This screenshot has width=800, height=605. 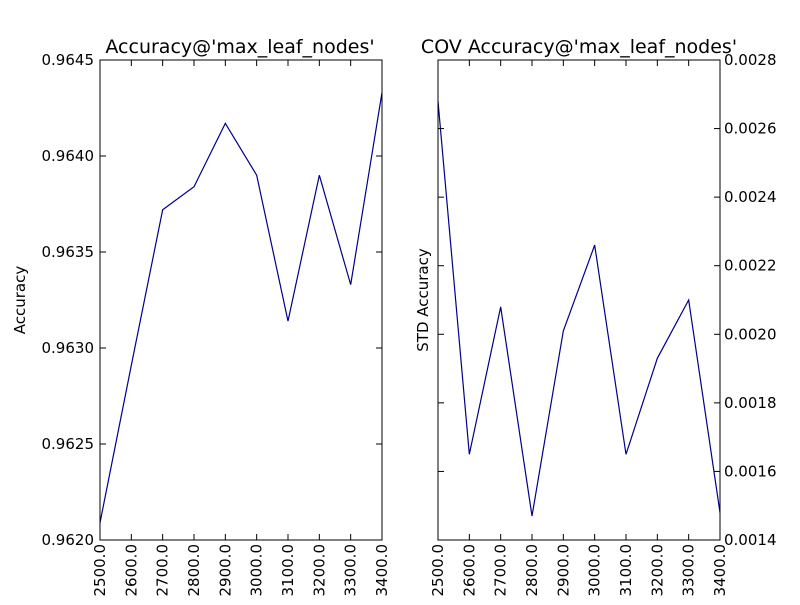 I want to click on accuracy-x-tick-label: 3300.0, so click(x=351, y=570).